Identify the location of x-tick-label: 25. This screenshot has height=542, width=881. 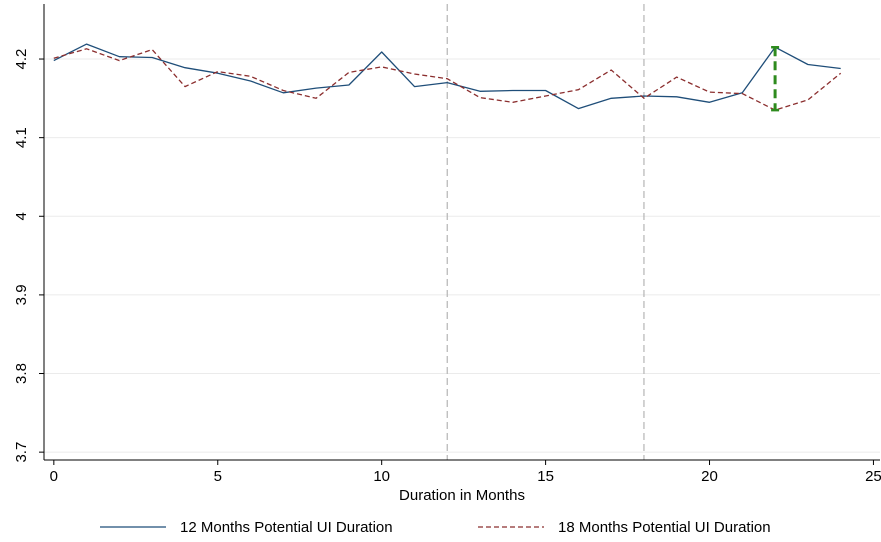
(873, 476).